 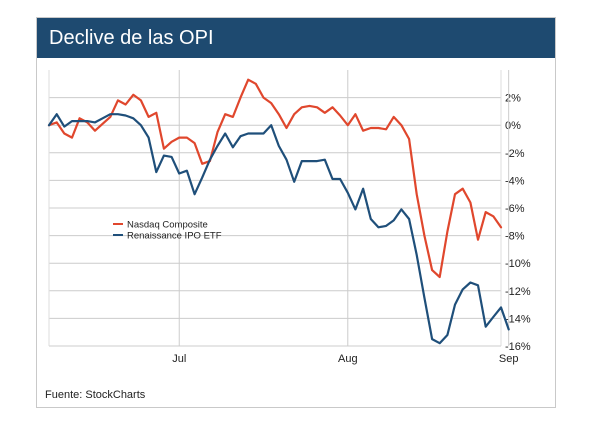 What do you see at coordinates (131, 38) in the screenshot?
I see `chart-title: Declive de las OPI` at bounding box center [131, 38].